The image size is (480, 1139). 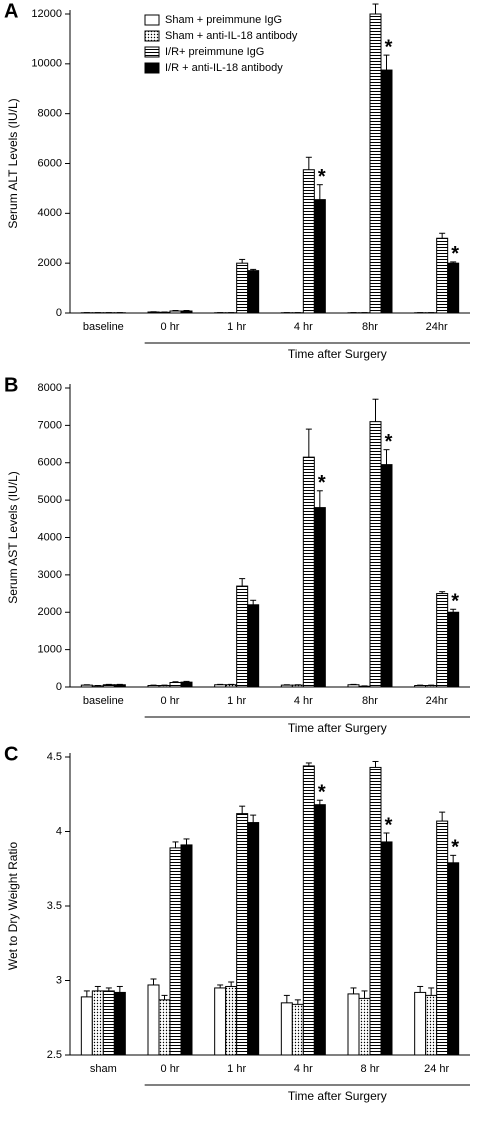 I want to click on y-tick-label: 2000, so click(x=50, y=263).